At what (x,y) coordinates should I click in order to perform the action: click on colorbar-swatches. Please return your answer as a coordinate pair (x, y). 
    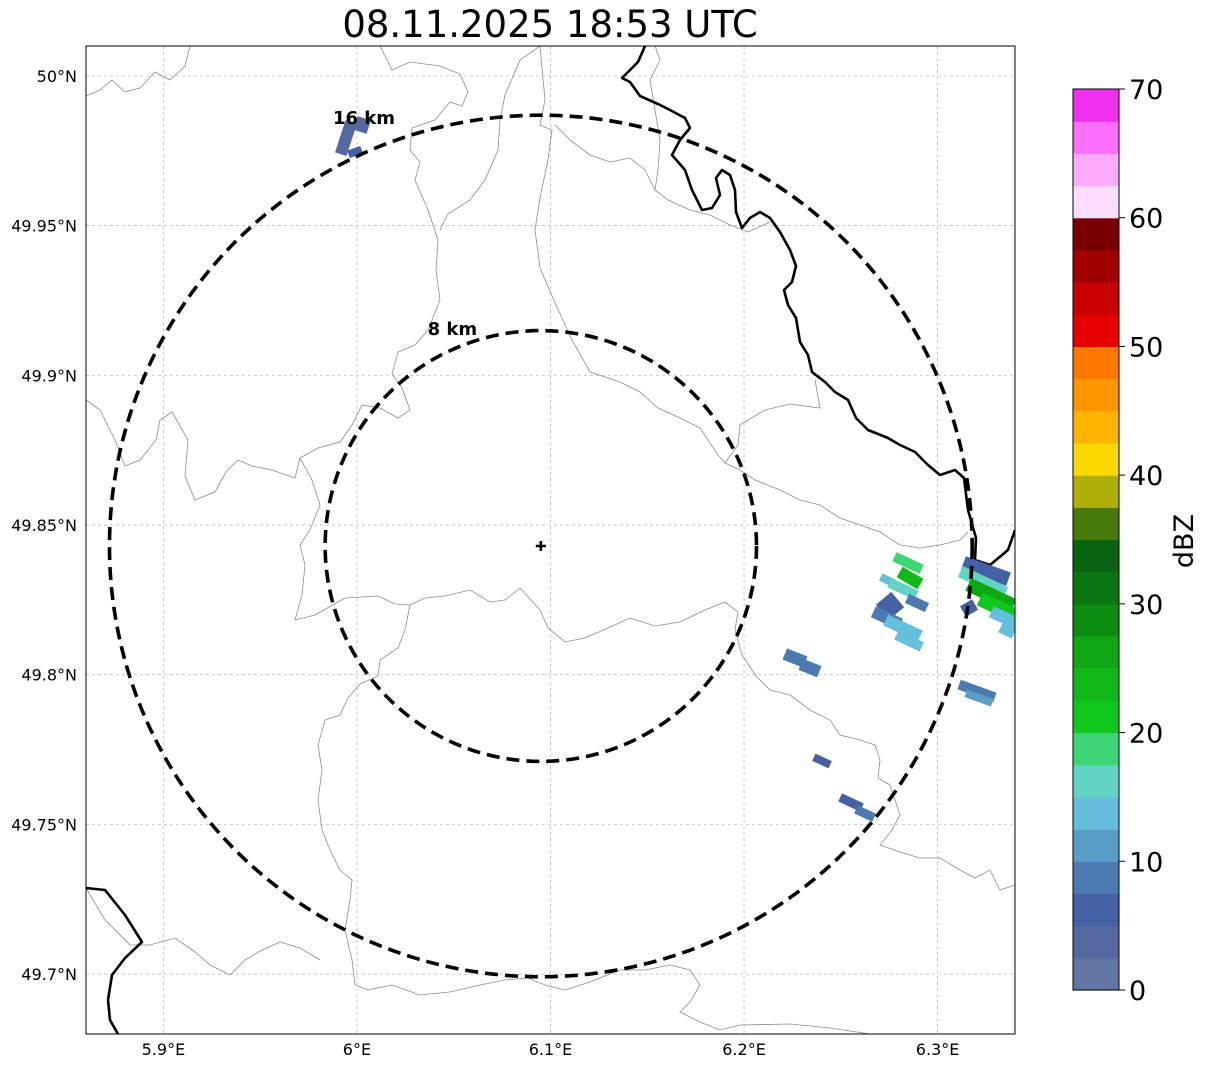
    Looking at the image, I should click on (1096, 540).